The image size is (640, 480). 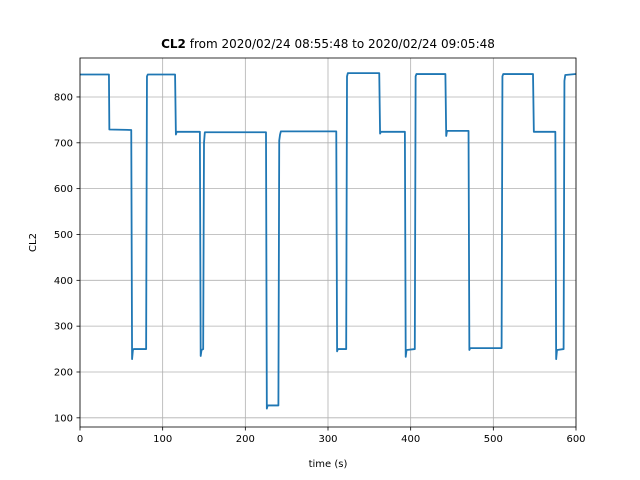 What do you see at coordinates (63, 189) in the screenshot?
I see `y-tick-label: 600` at bounding box center [63, 189].